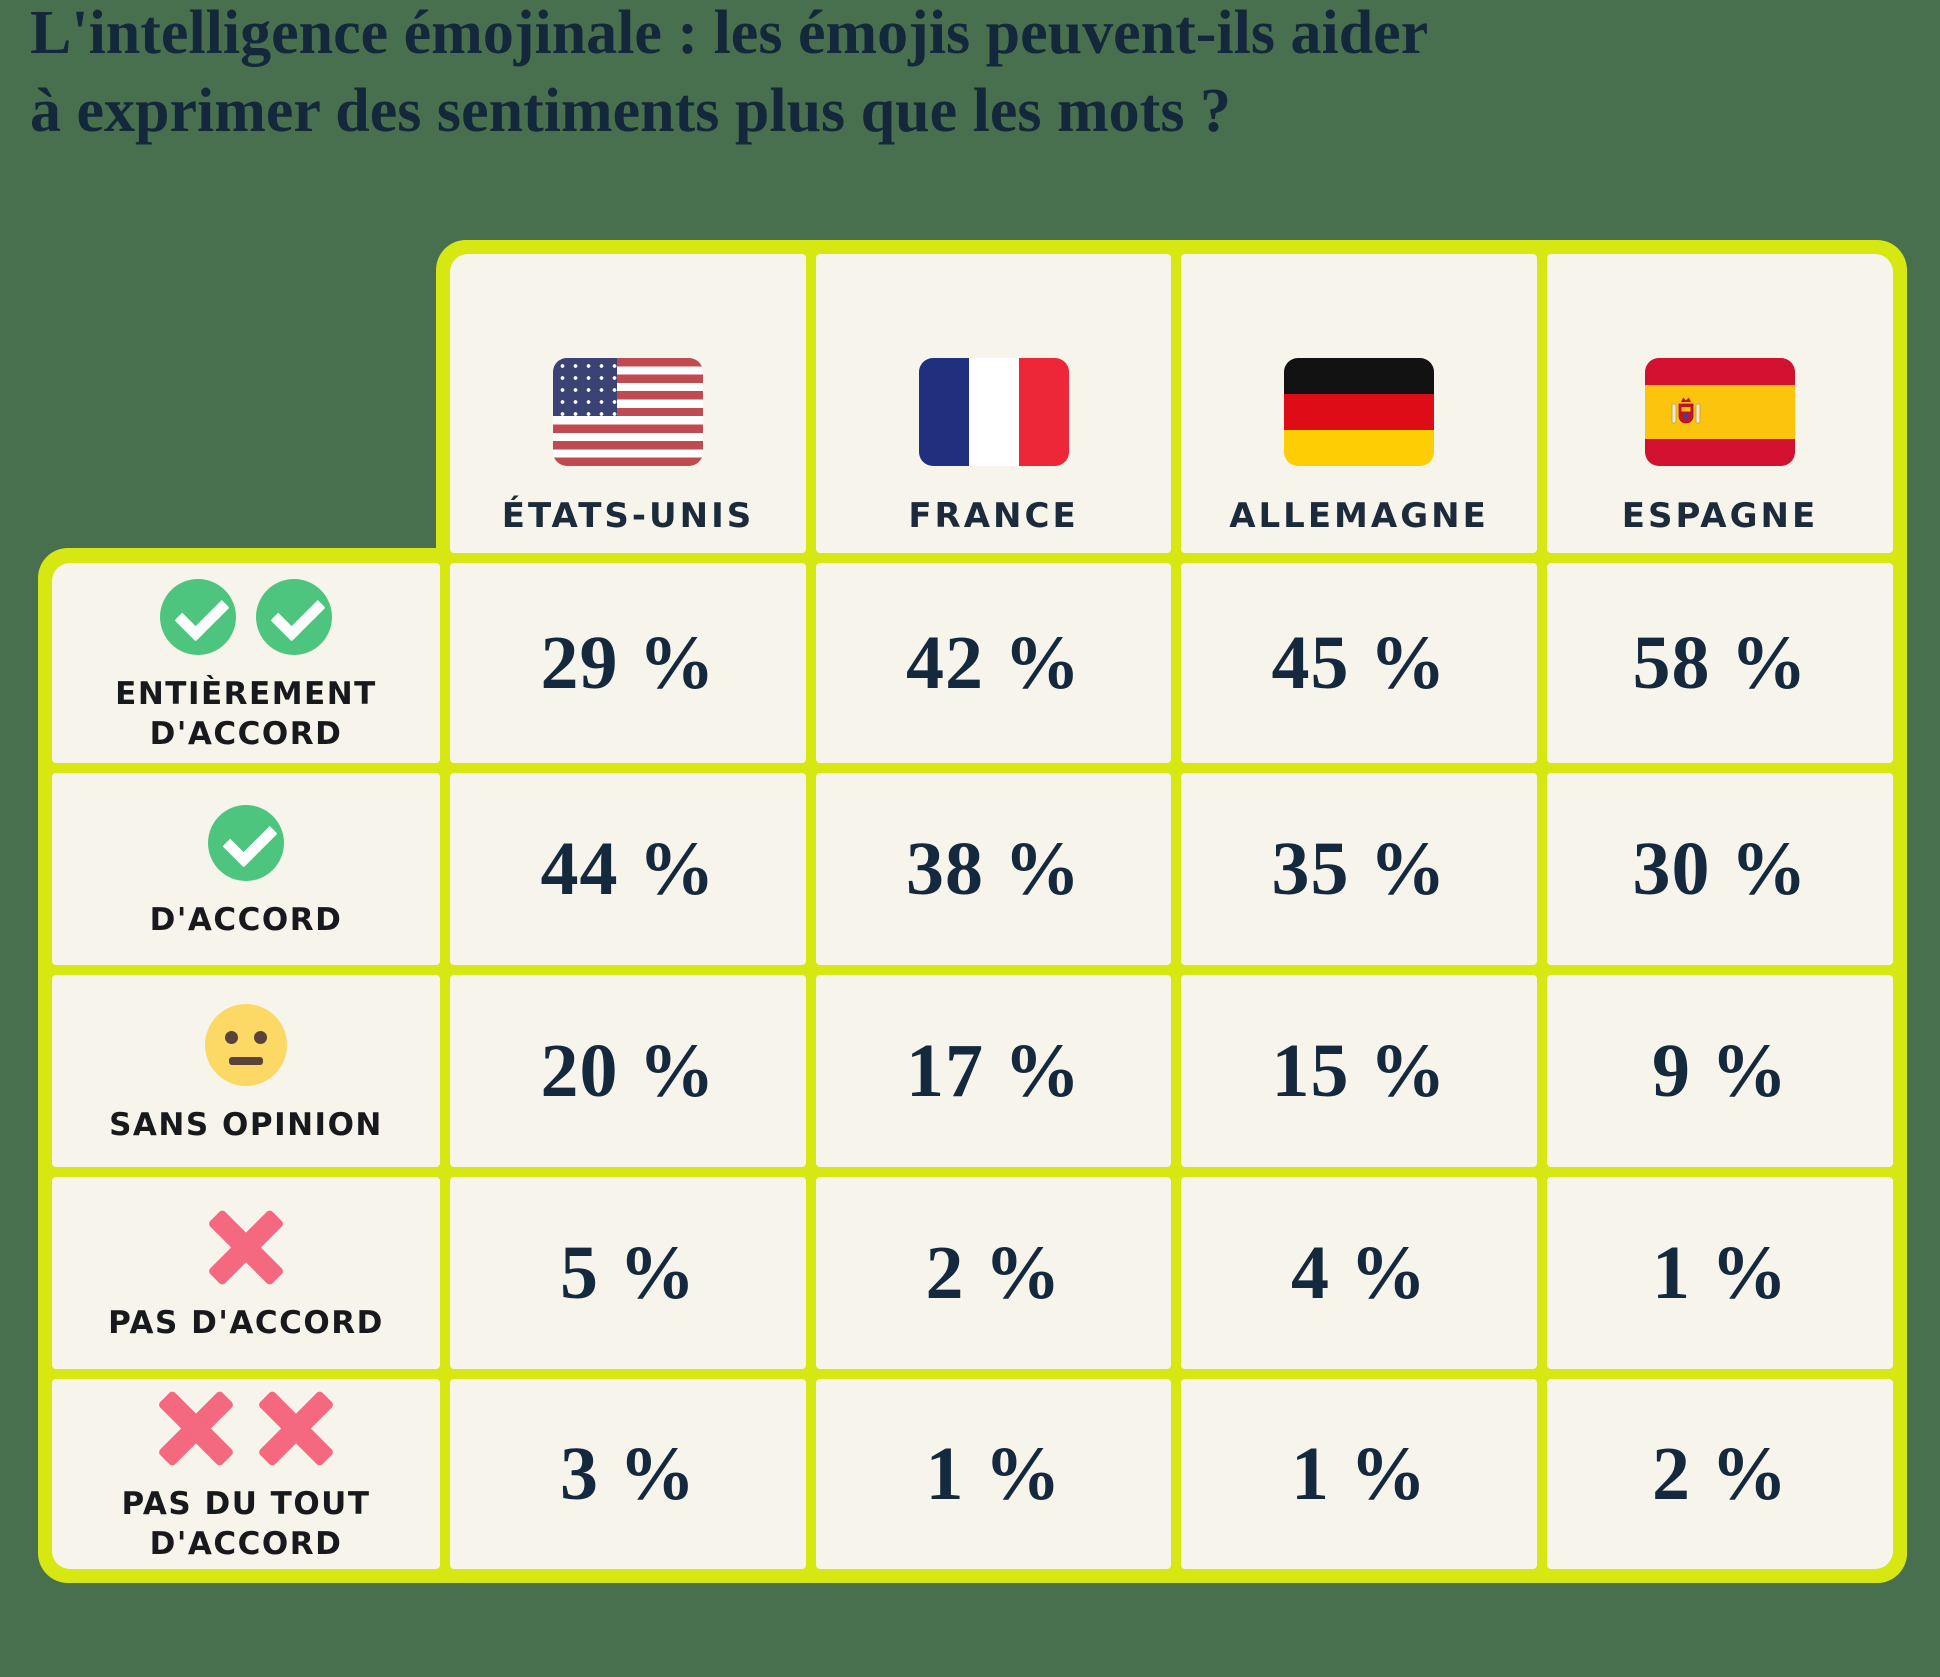  I want to click on table-cell: 3 %, so click(628, 1474).